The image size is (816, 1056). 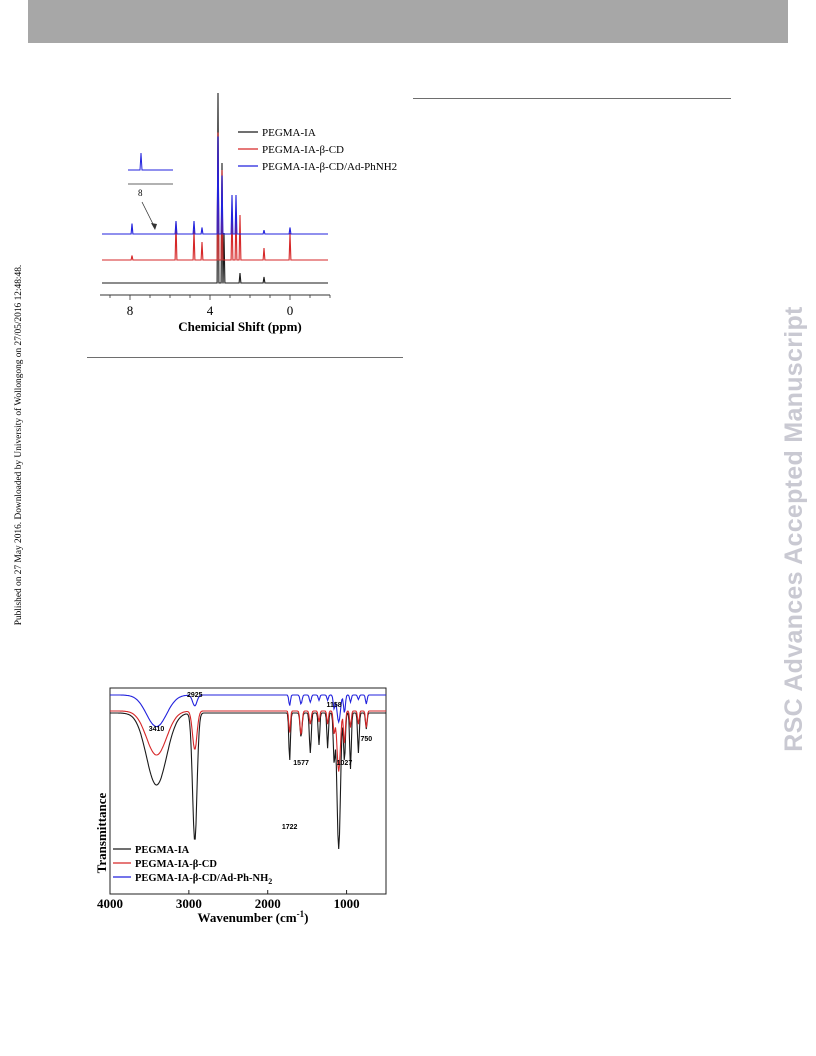 What do you see at coordinates (334, 705) in the screenshot?
I see `ftir-annotation-2: 1158` at bounding box center [334, 705].